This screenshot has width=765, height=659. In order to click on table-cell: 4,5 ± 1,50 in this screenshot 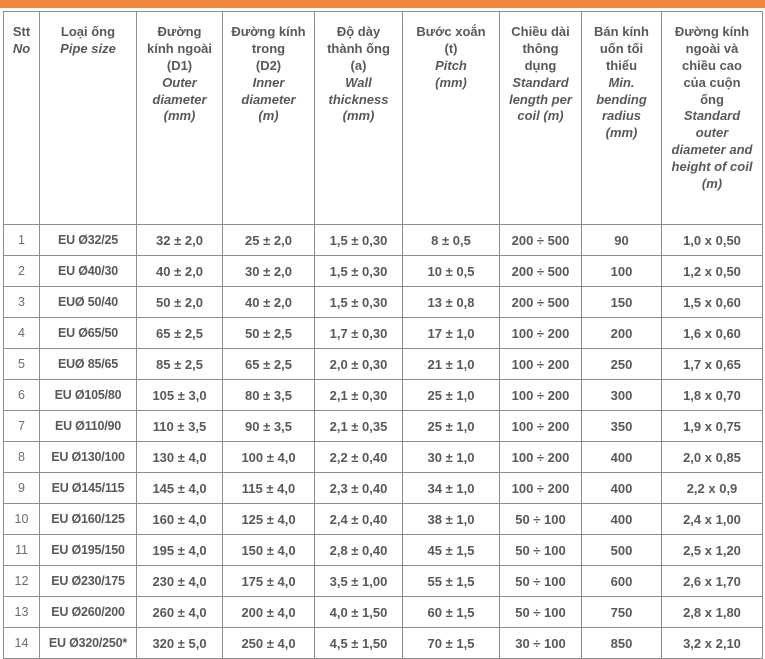, I will do `click(358, 643)`.